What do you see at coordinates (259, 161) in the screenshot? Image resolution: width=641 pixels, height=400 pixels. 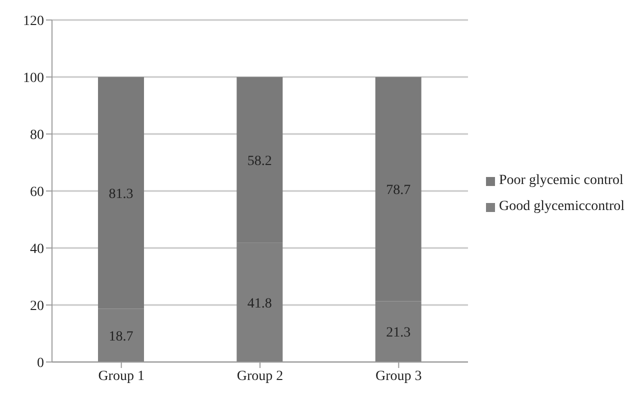 I see `data-label: 58.2` at bounding box center [259, 161].